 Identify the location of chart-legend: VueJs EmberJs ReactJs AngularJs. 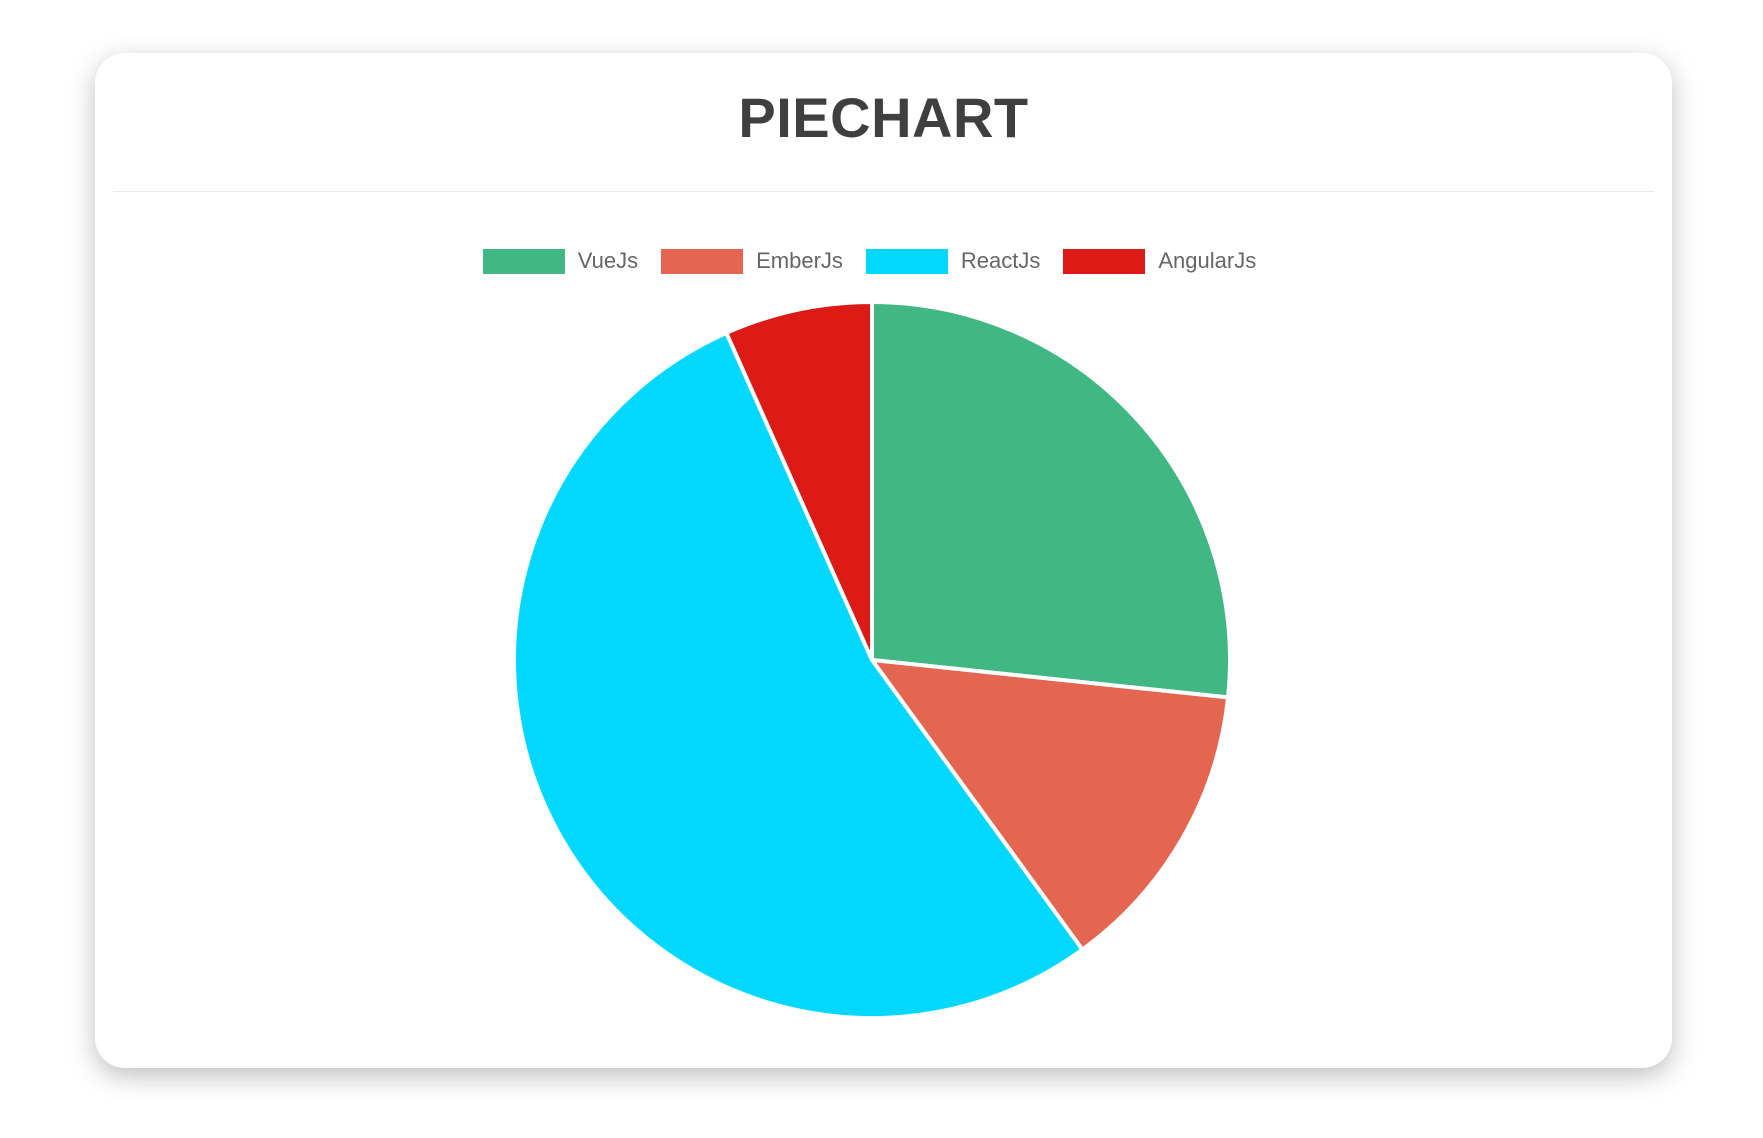
(869, 261).